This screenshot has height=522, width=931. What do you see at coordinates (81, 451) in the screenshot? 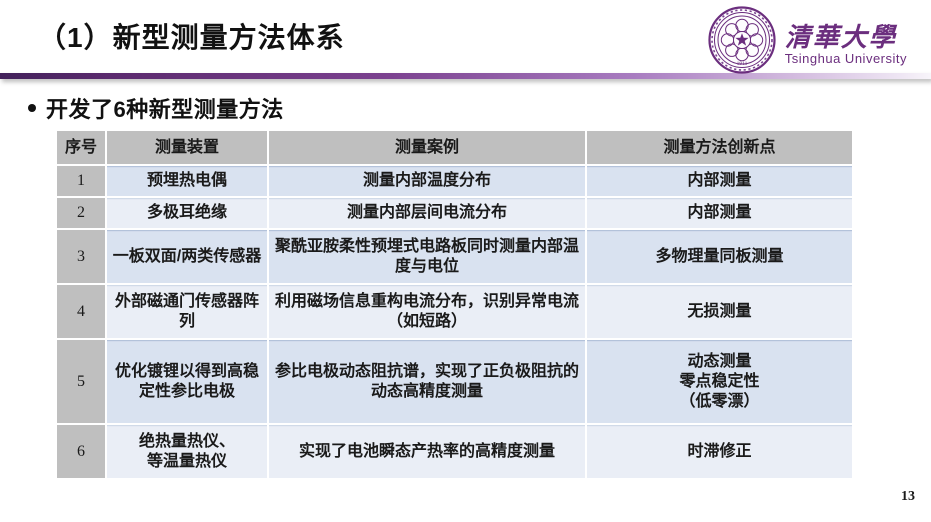
I see `cell-serial-number: 6` at bounding box center [81, 451].